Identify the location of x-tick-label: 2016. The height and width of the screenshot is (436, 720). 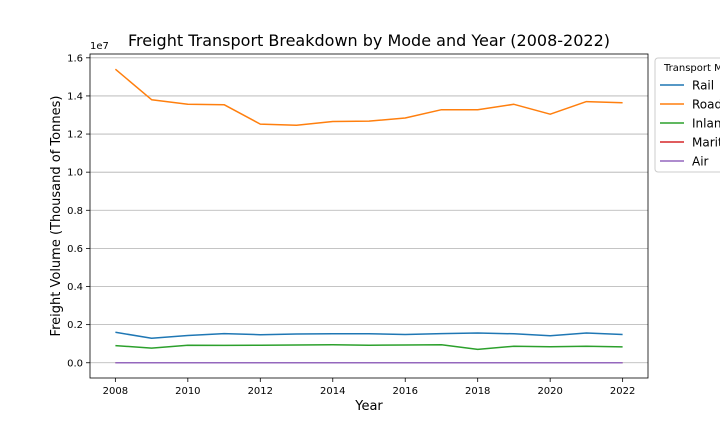
(405, 391).